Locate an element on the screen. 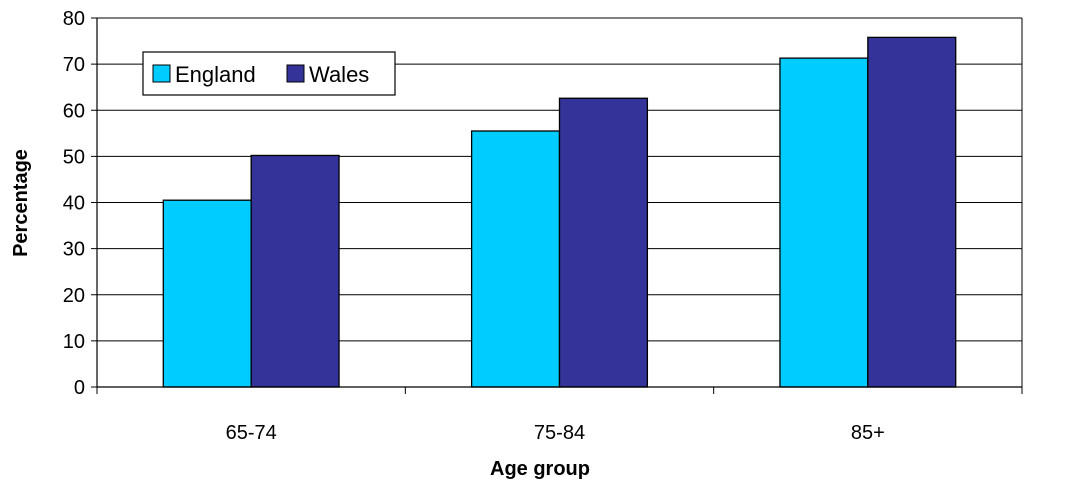 The image size is (1077, 483). legend-box is located at coordinates (269, 73).